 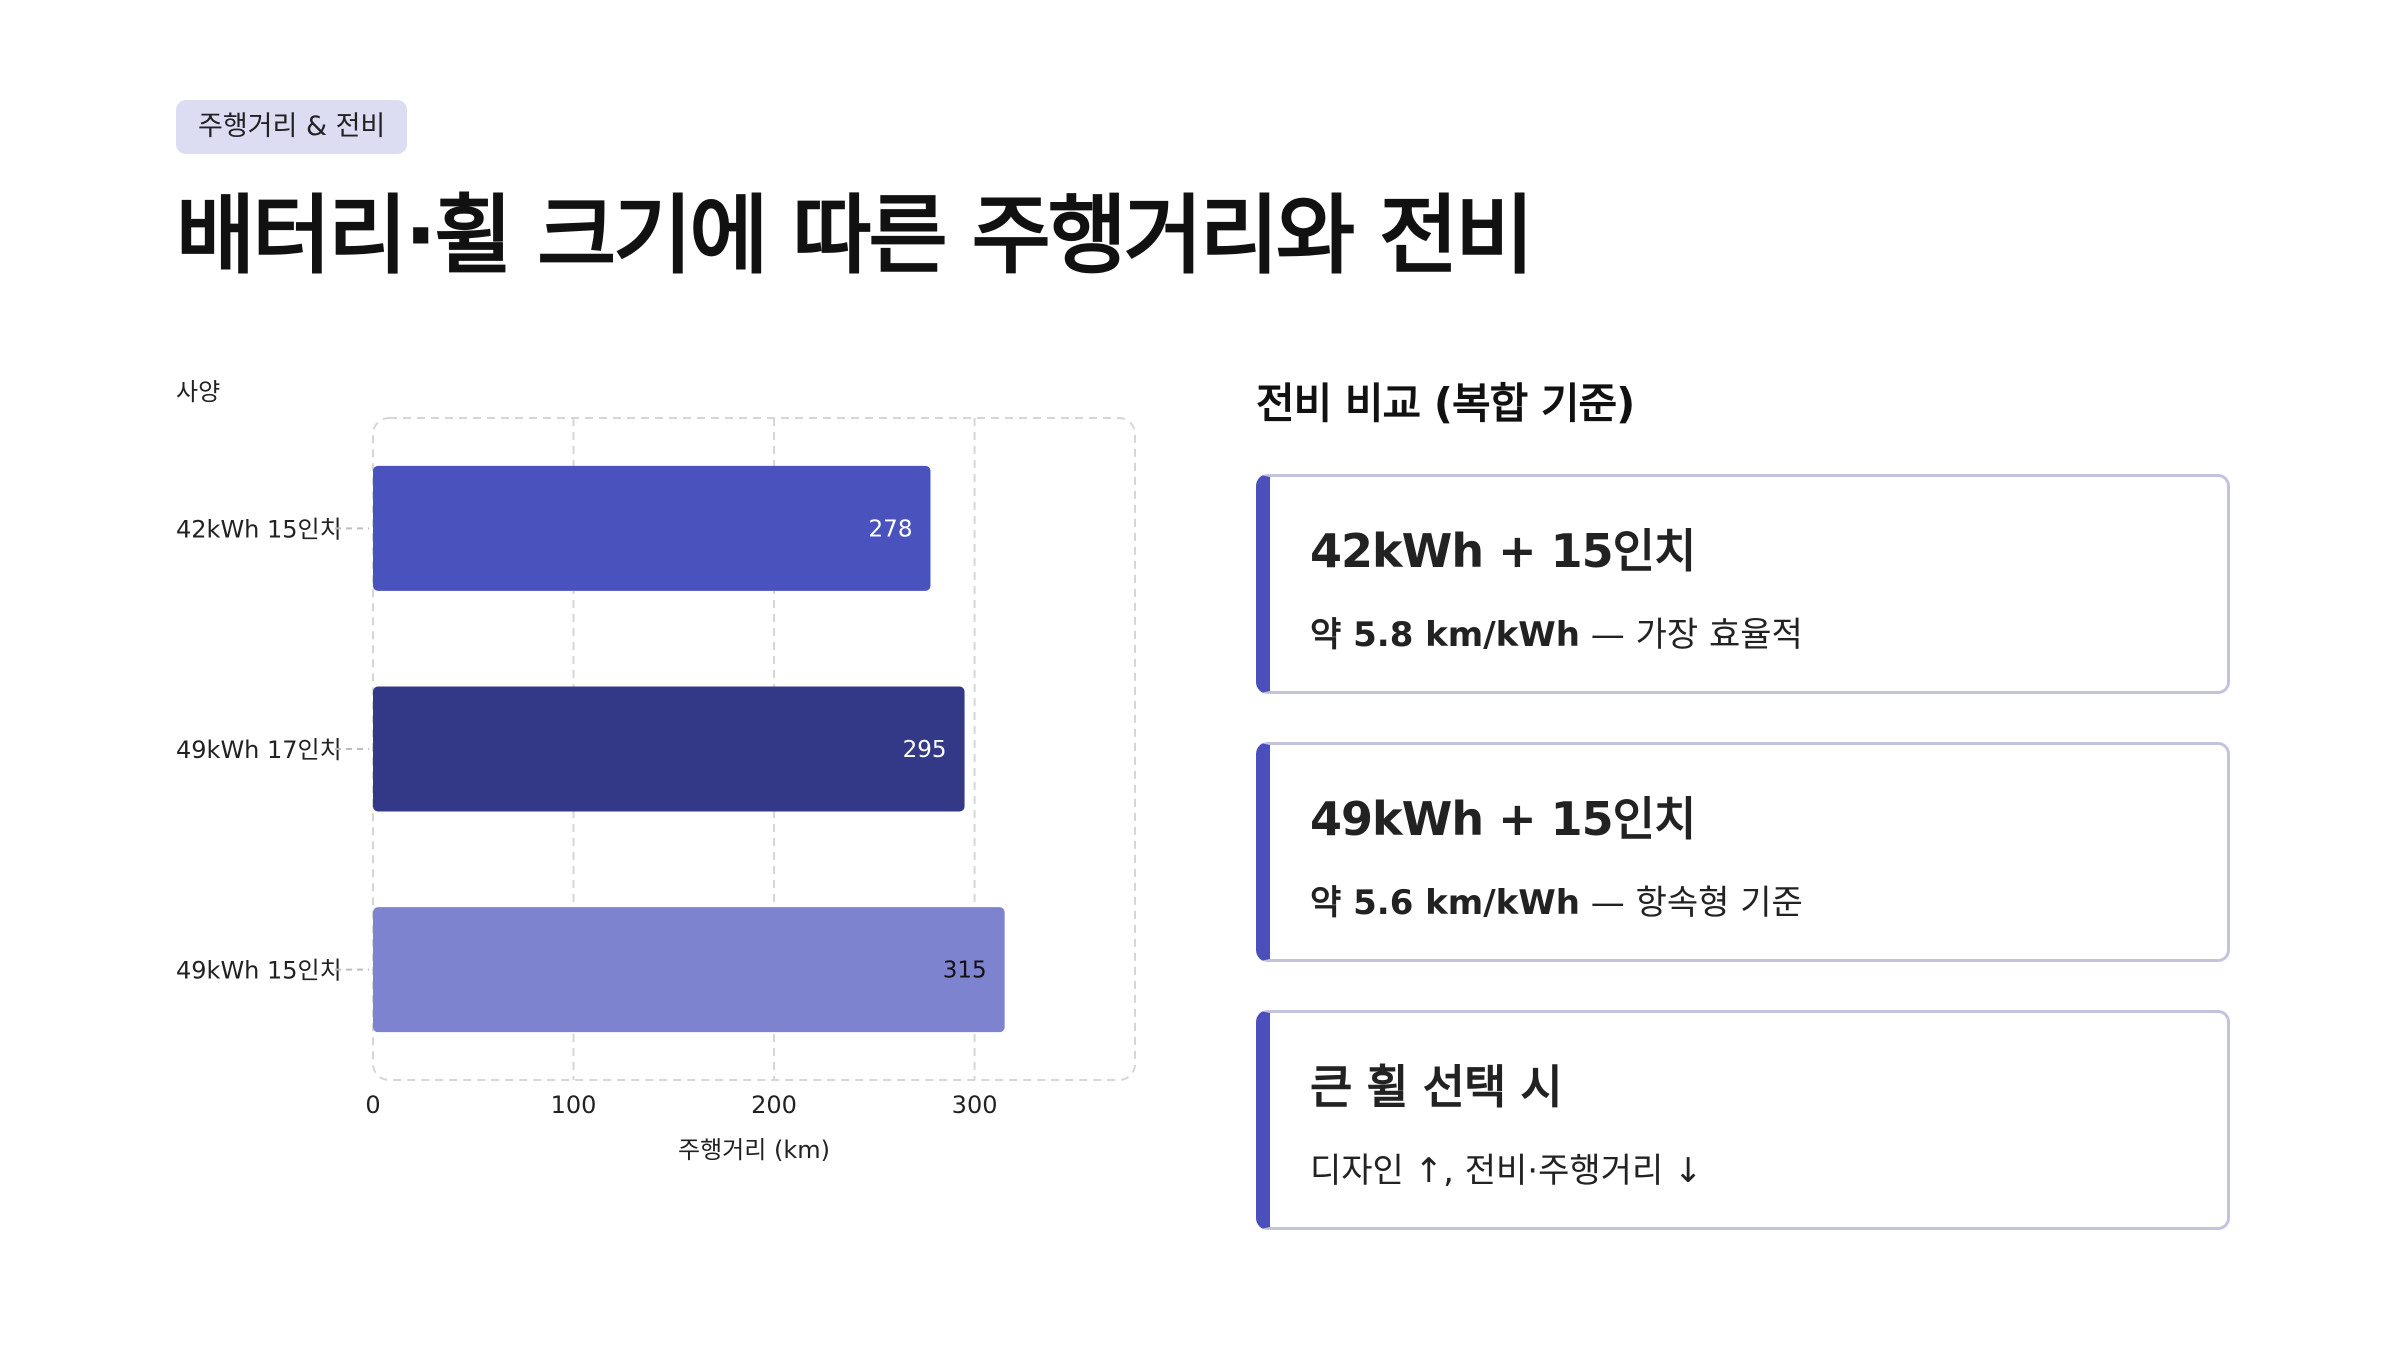 I want to click on x-tick-label: 300, so click(x=975, y=1105).